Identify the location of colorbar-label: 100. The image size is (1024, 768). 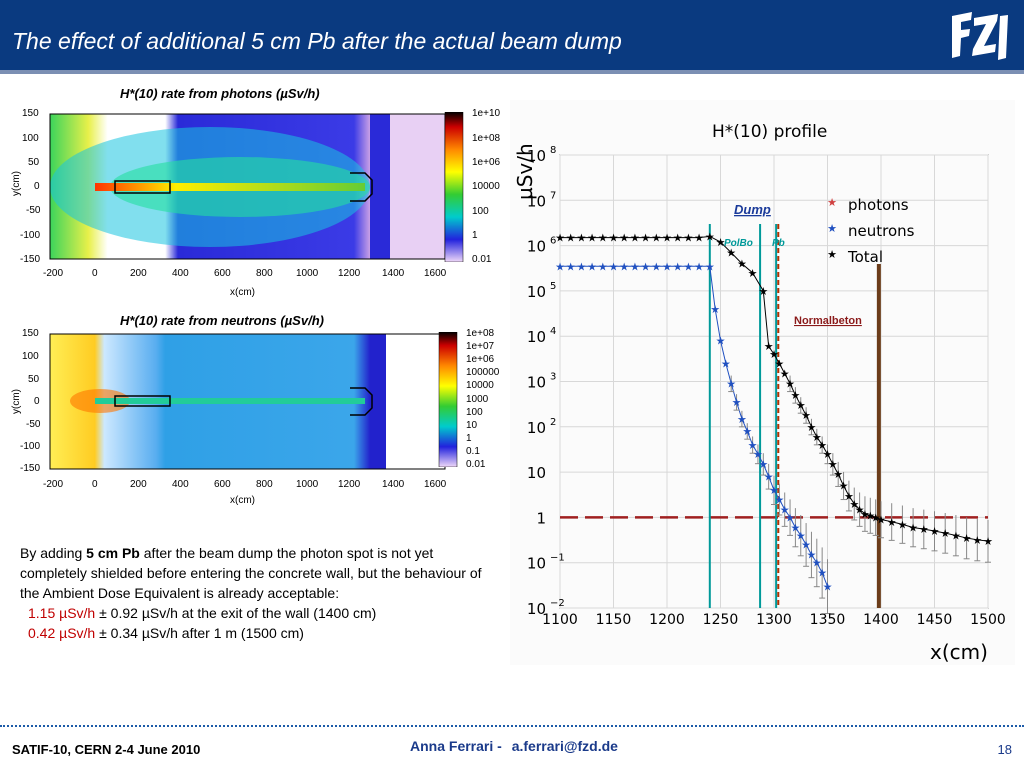
(474, 412).